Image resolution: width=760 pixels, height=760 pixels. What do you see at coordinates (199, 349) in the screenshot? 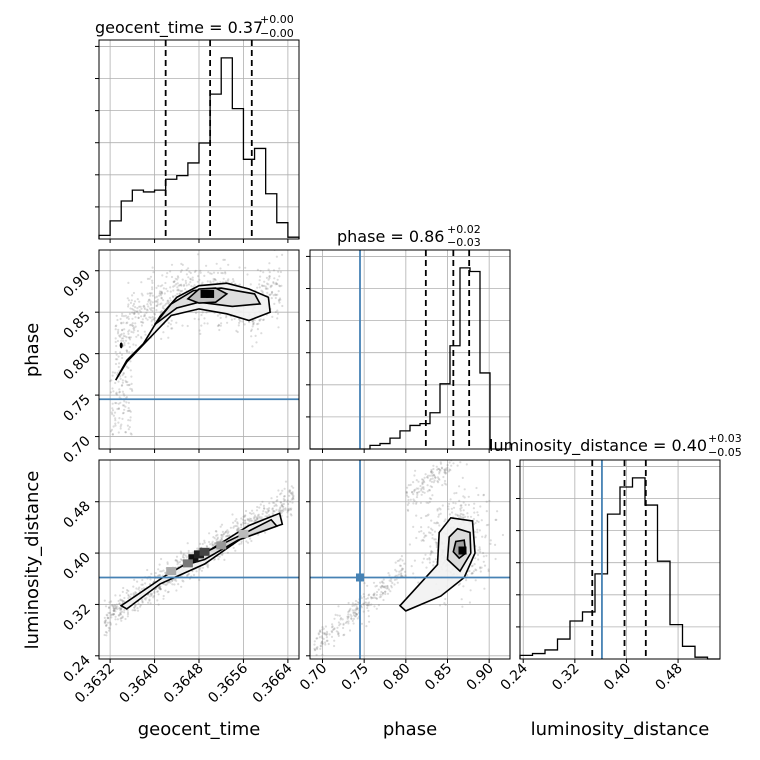
I see `panel-phase-vs-geocent-time` at bounding box center [199, 349].